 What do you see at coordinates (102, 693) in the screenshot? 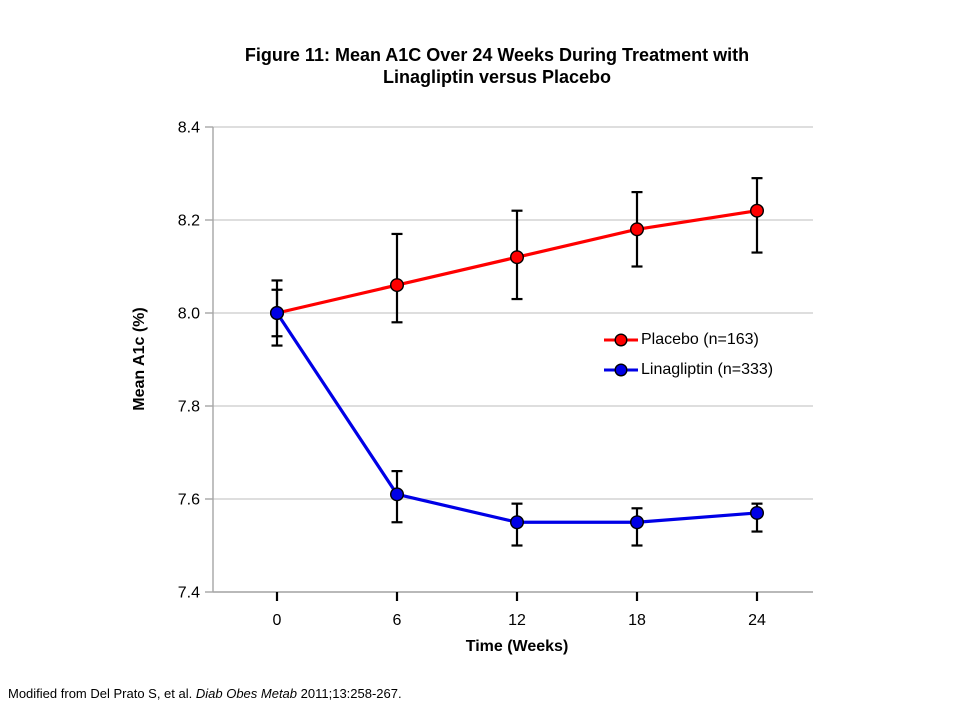
I see `citation-prefix: Modified from Del Prato S, et al.` at bounding box center [102, 693].